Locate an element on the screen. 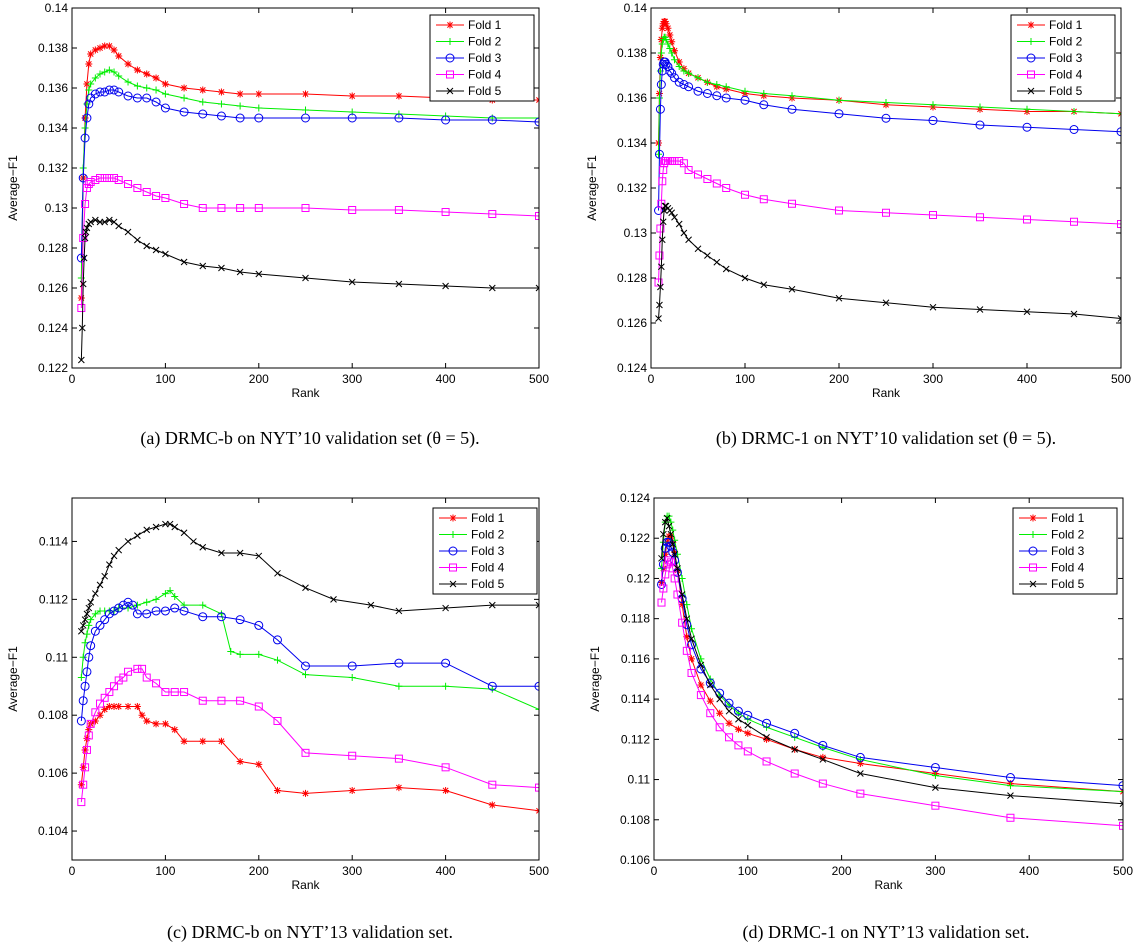 The width and height of the screenshot is (1140, 949). x-tick-label: 500 is located at coordinates (1123, 871).